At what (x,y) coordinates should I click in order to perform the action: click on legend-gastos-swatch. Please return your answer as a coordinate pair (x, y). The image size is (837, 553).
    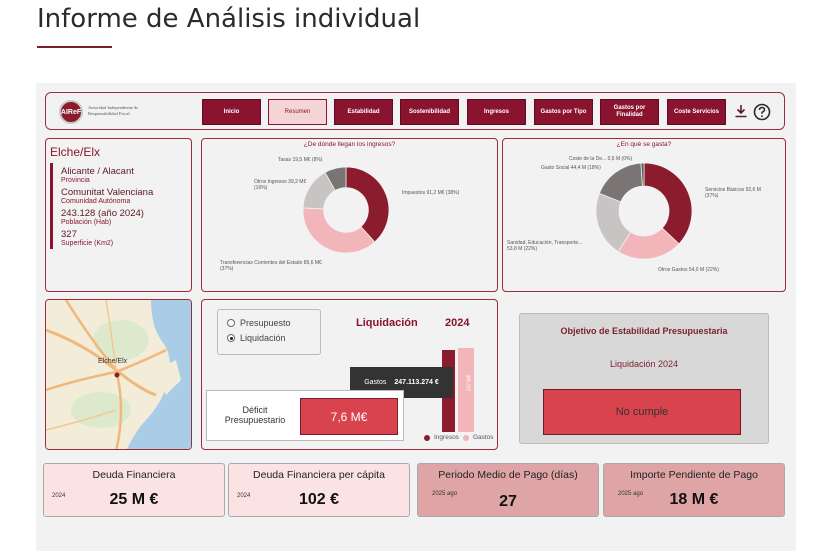
    Looking at the image, I should click on (465, 437).